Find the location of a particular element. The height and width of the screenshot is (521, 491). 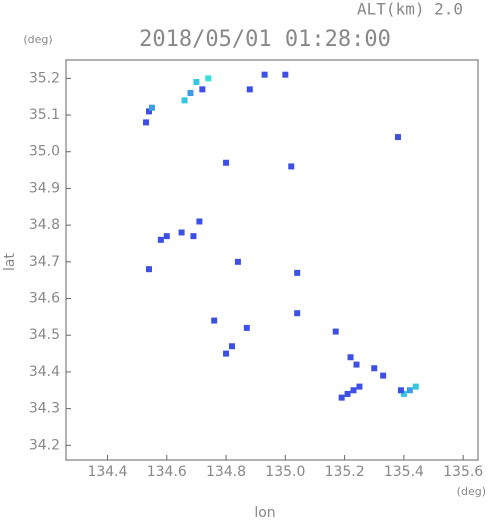

y-tick-label: 35.0 is located at coordinates (44, 152).